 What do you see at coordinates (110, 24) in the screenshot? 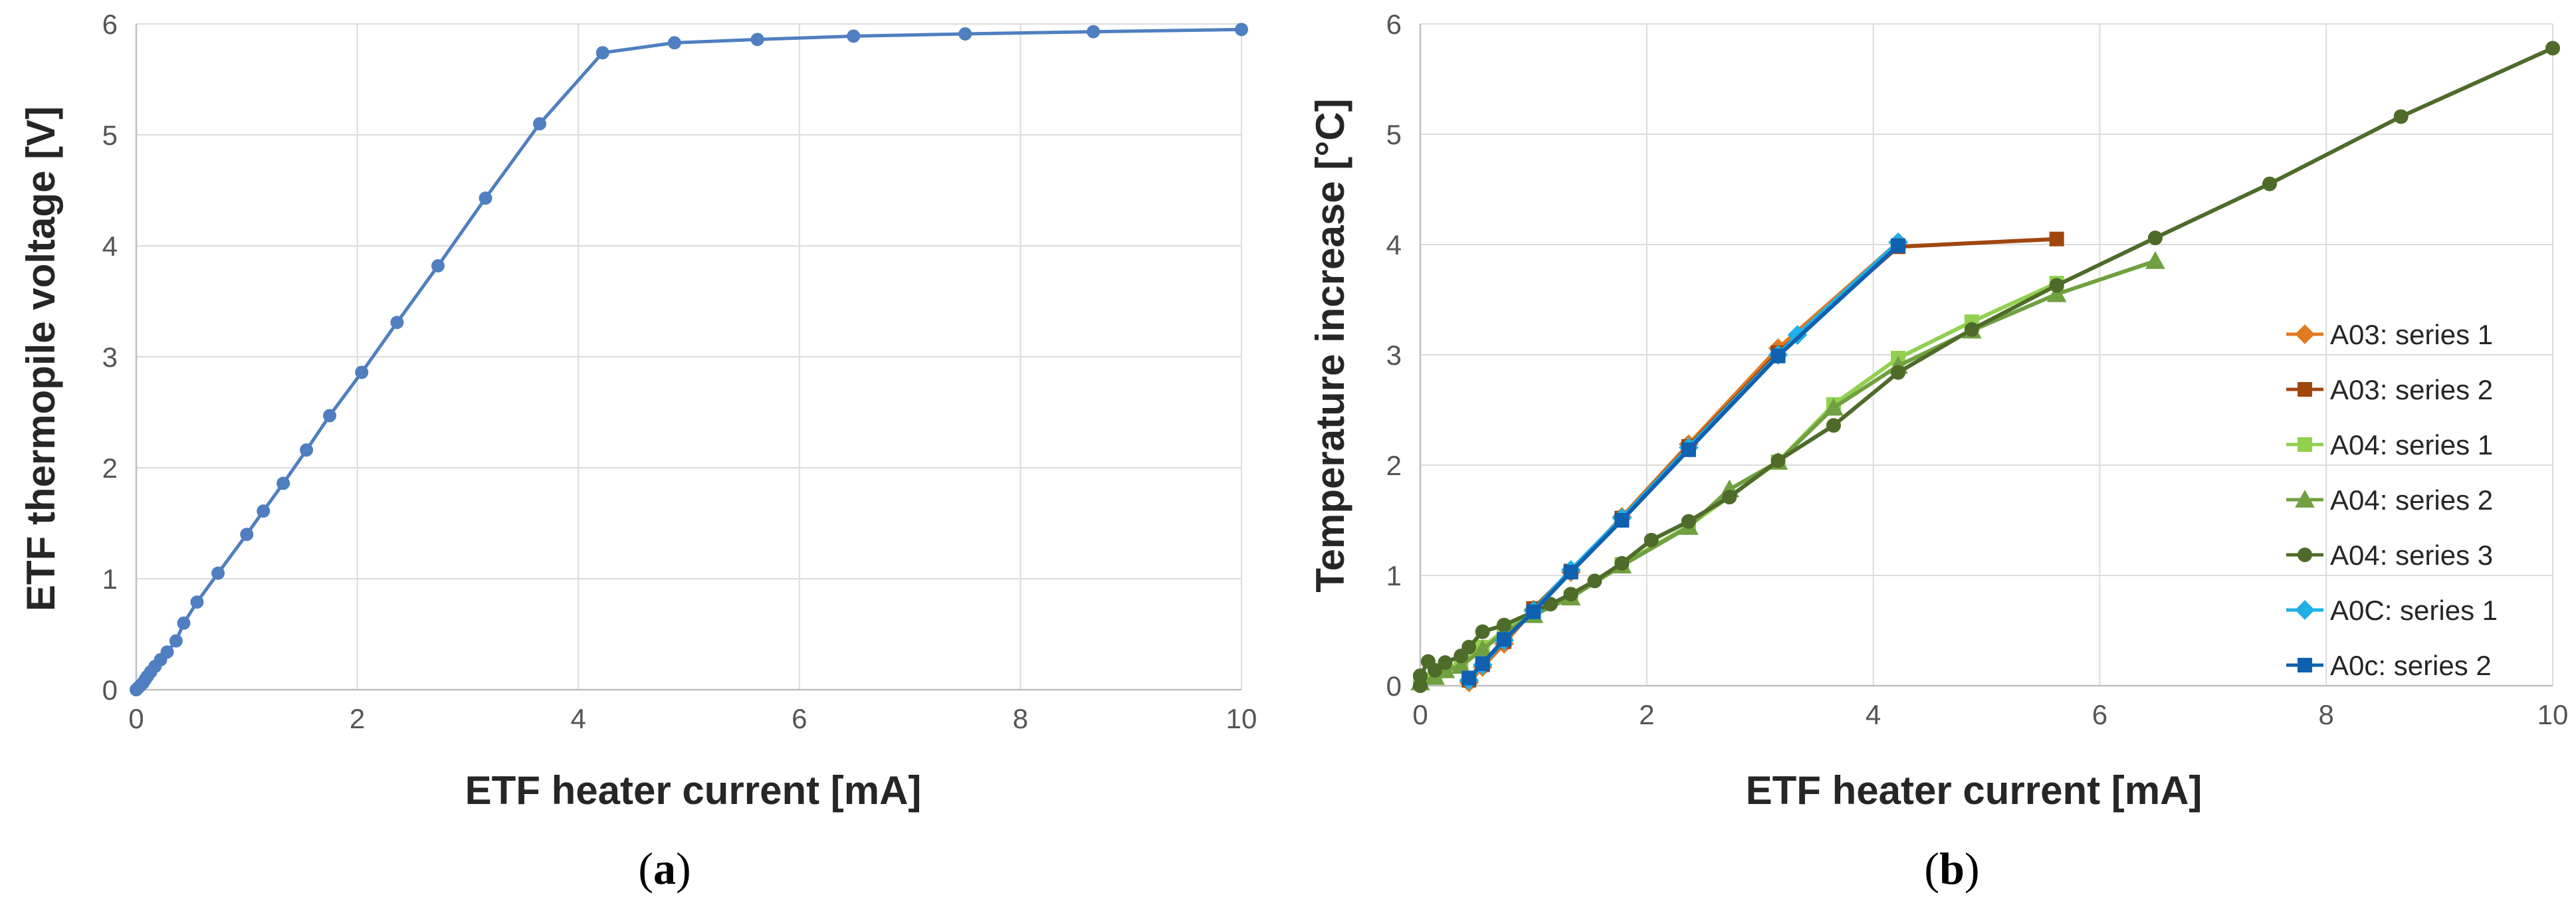
I see `y-tick-label-a: 6` at bounding box center [110, 24].